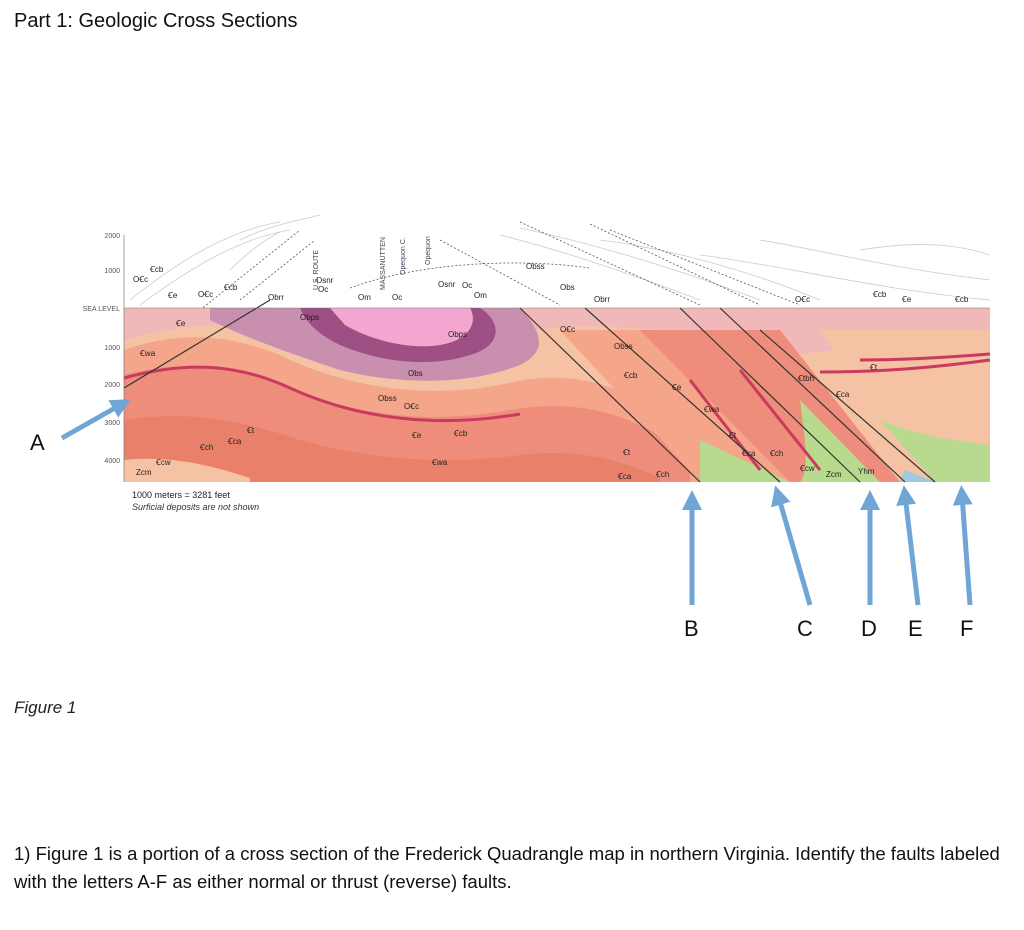 The width and height of the screenshot is (1024, 930). Describe the element at coordinates (156, 21) in the screenshot. I see `page-title: Part 1: Geologic Cross Sections` at that location.